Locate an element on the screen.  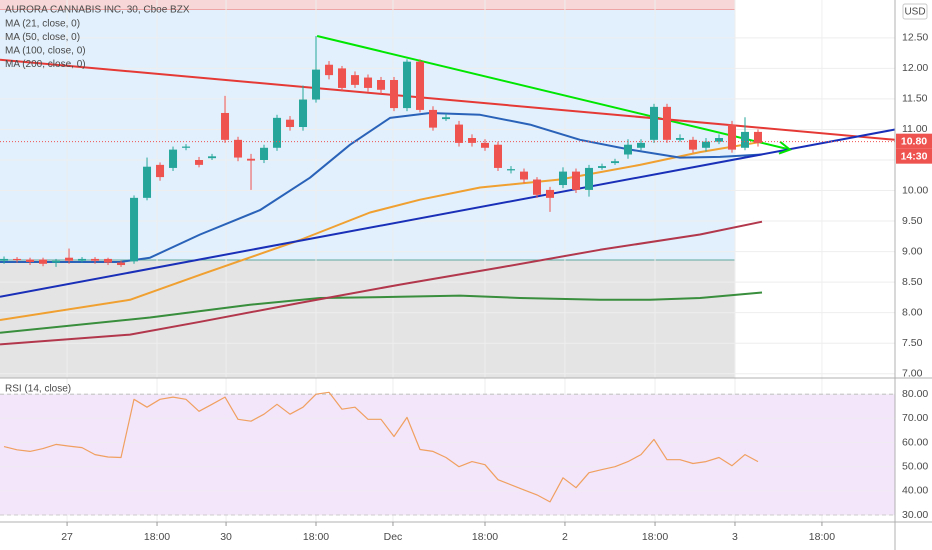
y-tick-label: 60.00 is located at coordinates (915, 442).